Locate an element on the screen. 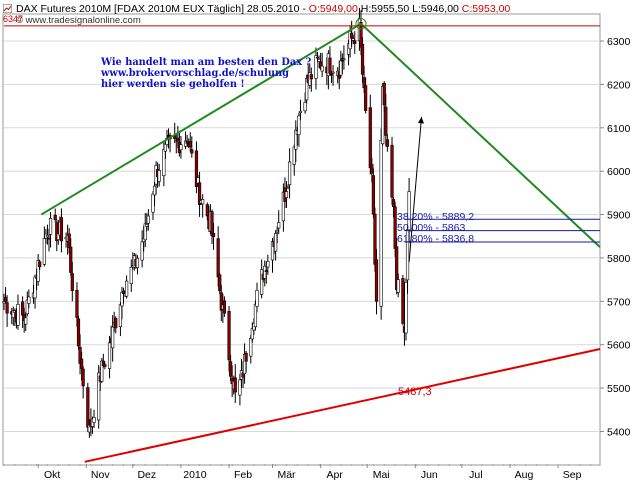 The image size is (640, 480). x-tick-label: Mai is located at coordinates (381, 474).